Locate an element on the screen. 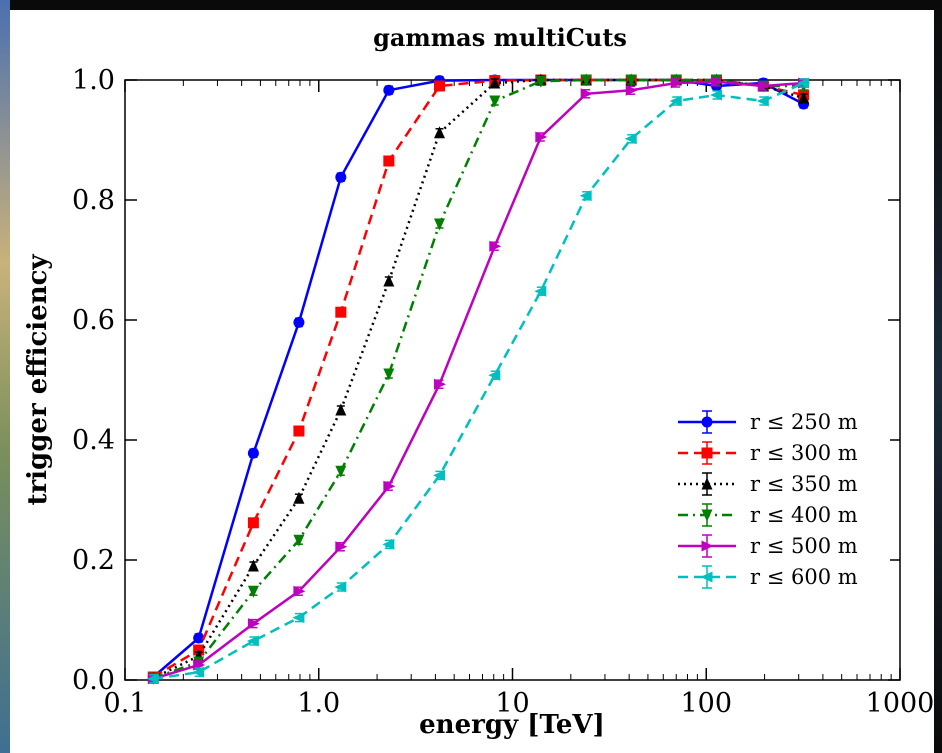 This screenshot has width=942, height=753. x-tick-label: 100 is located at coordinates (706, 703).